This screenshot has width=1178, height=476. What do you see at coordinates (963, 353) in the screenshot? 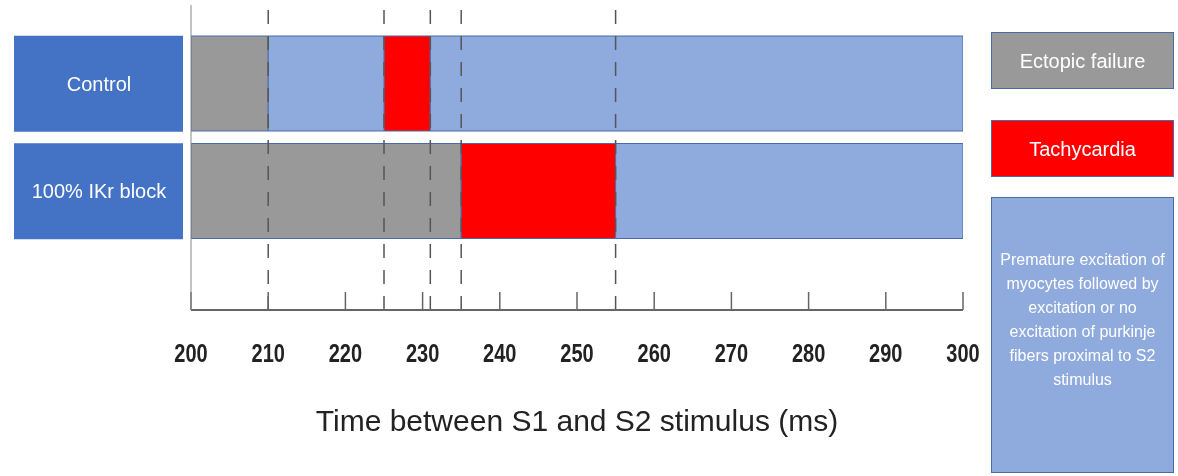
I see `x-tick-label: 300` at bounding box center [963, 353].